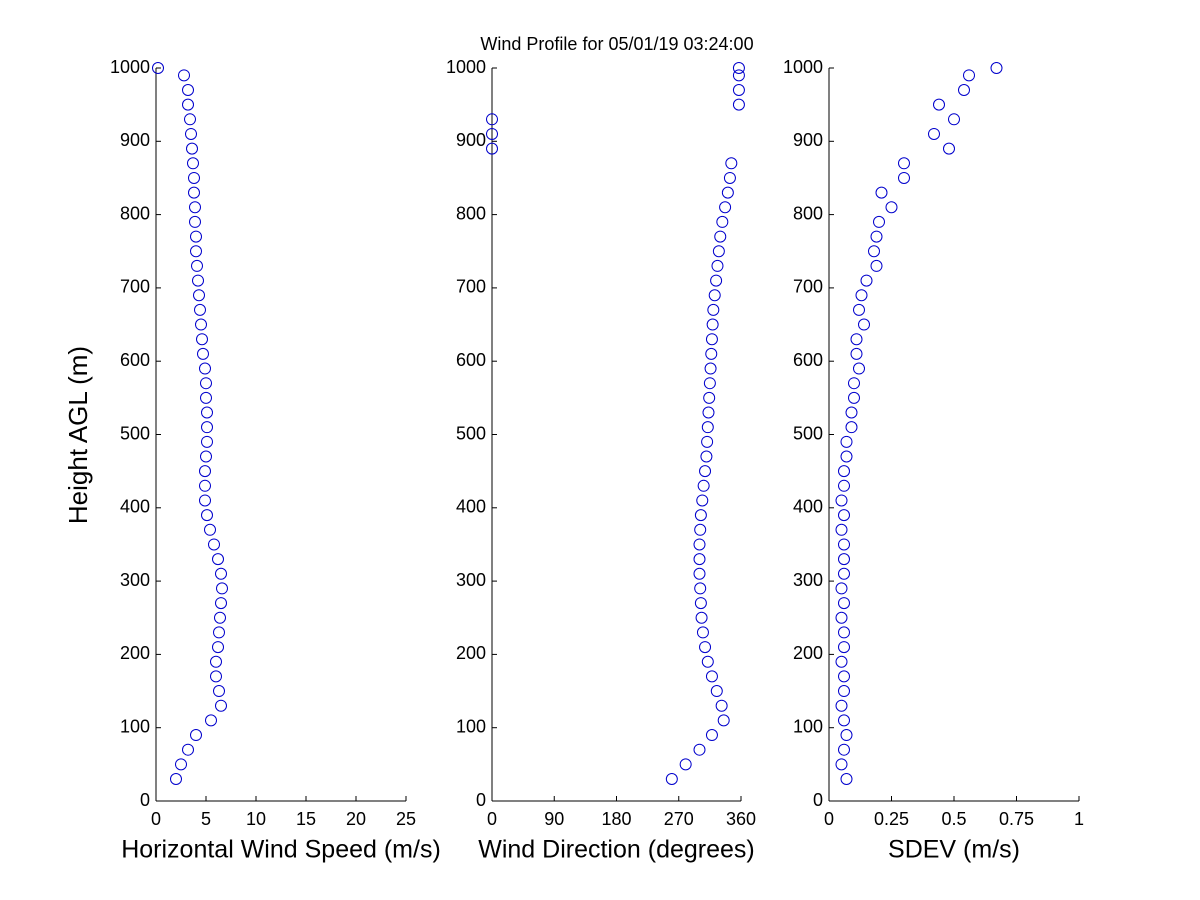 The height and width of the screenshot is (900, 1200). I want to click on y-tick-label: 400, so click(135, 507).